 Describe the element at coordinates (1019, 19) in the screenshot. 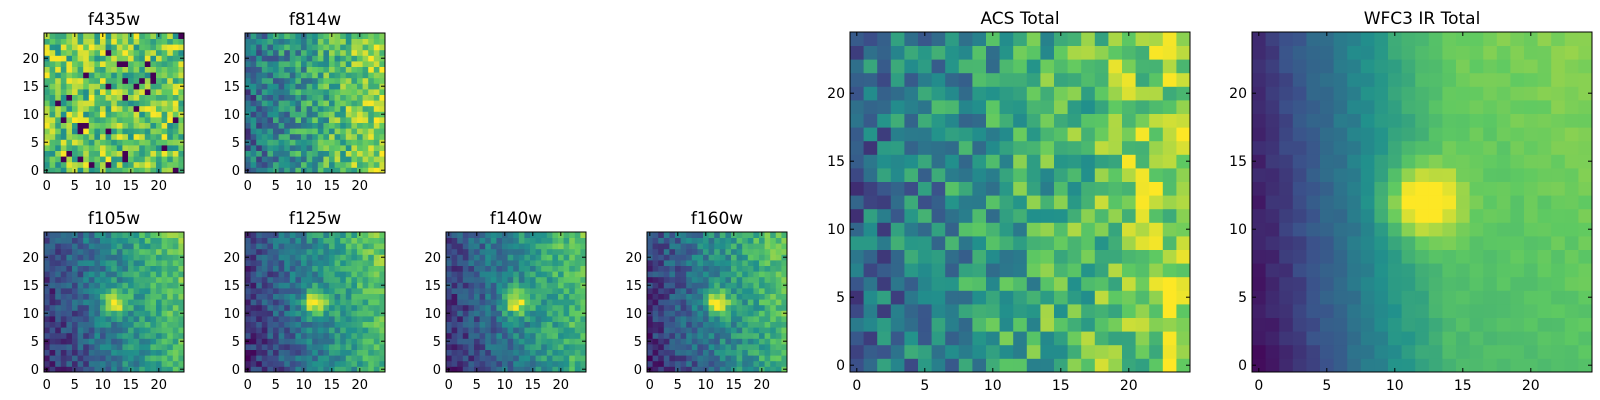

I see `panel-title: ACS Total` at that location.